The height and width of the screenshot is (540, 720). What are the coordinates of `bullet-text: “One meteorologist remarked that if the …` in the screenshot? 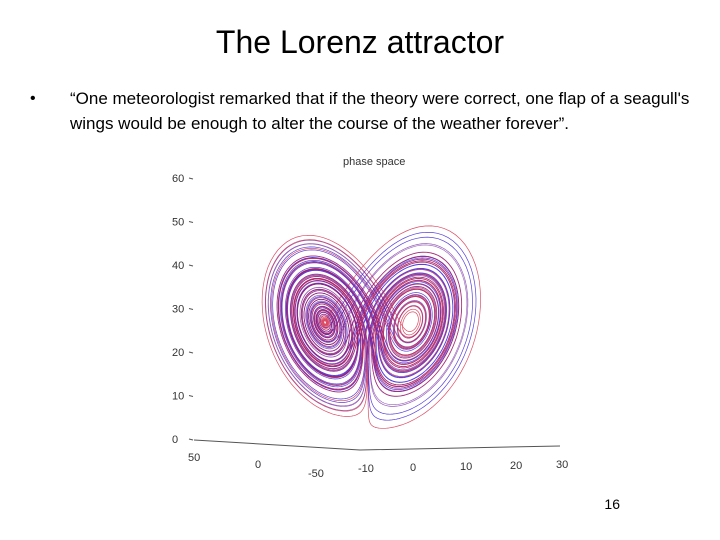 It's located at (380, 111).